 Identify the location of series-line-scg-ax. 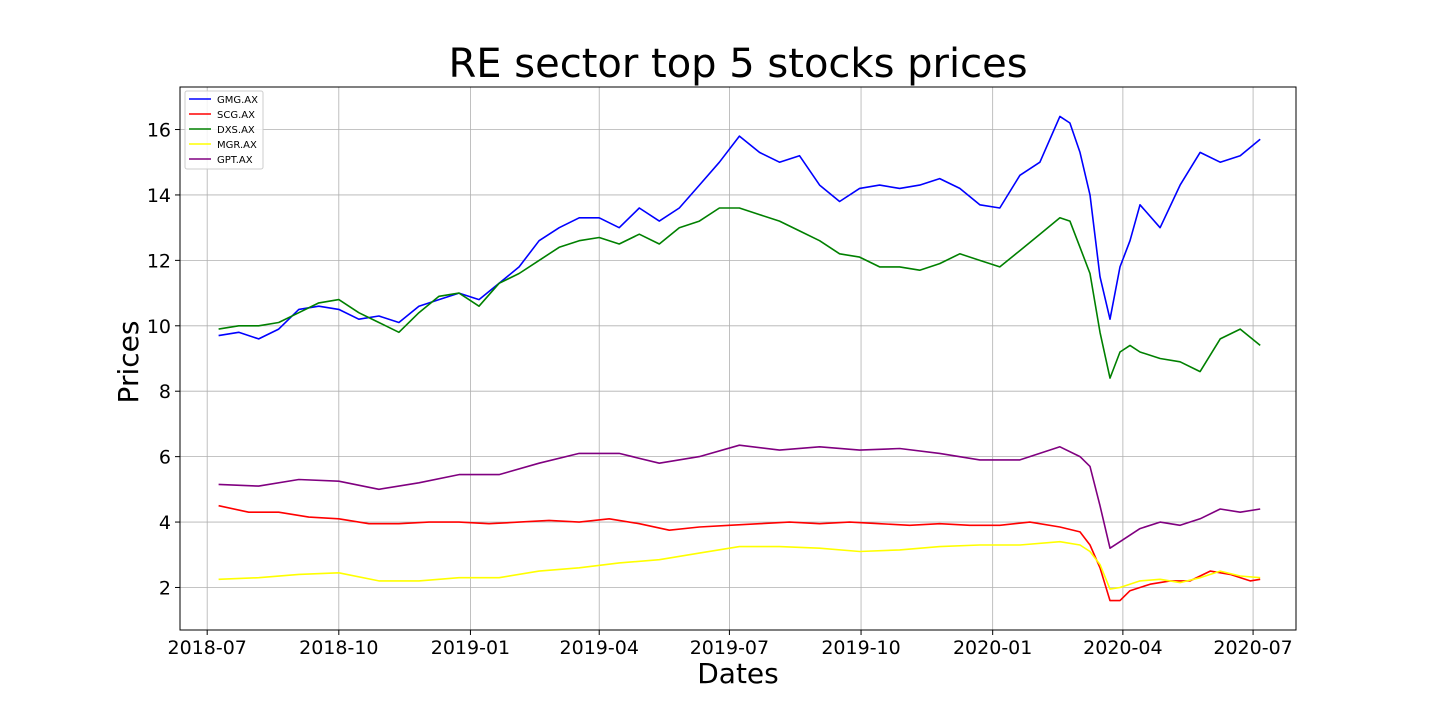
(739, 553).